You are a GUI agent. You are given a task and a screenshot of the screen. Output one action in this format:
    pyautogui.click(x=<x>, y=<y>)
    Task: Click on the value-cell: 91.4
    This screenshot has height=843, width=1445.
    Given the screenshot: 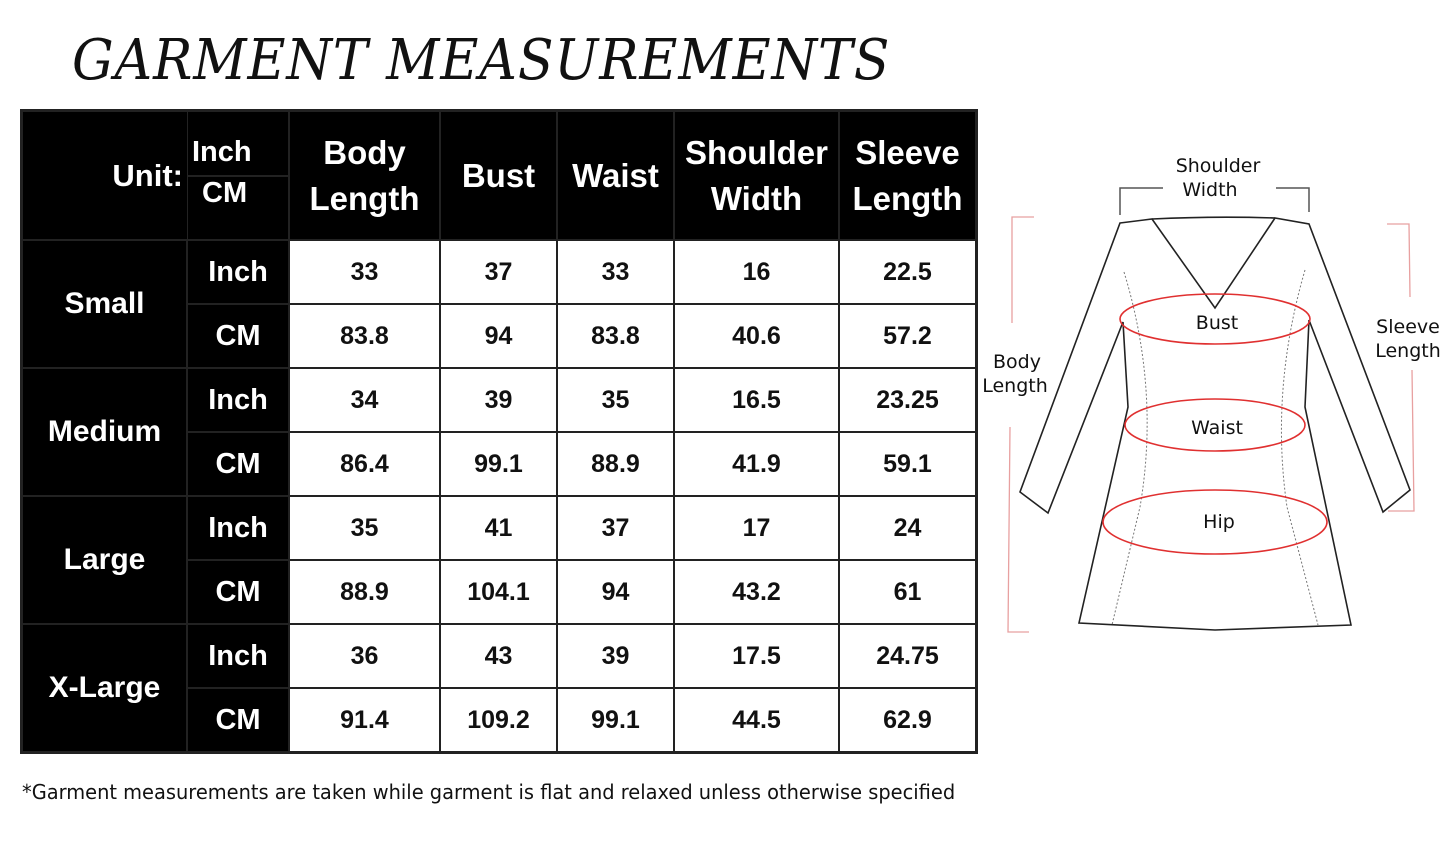 What is the action you would take?
    pyautogui.click(x=364, y=720)
    